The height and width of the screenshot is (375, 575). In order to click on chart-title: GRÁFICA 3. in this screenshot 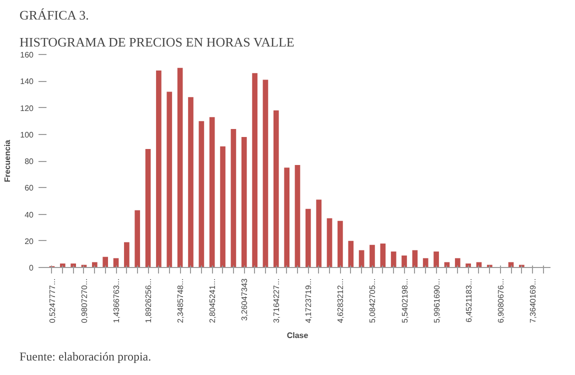, I will do `click(54, 15)`.